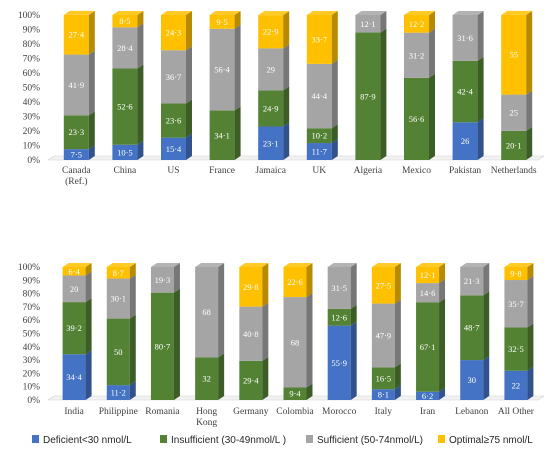 This screenshot has width=550, height=460. What do you see at coordinates (118, 299) in the screenshot?
I see `bar-data-label: 30·1` at bounding box center [118, 299].